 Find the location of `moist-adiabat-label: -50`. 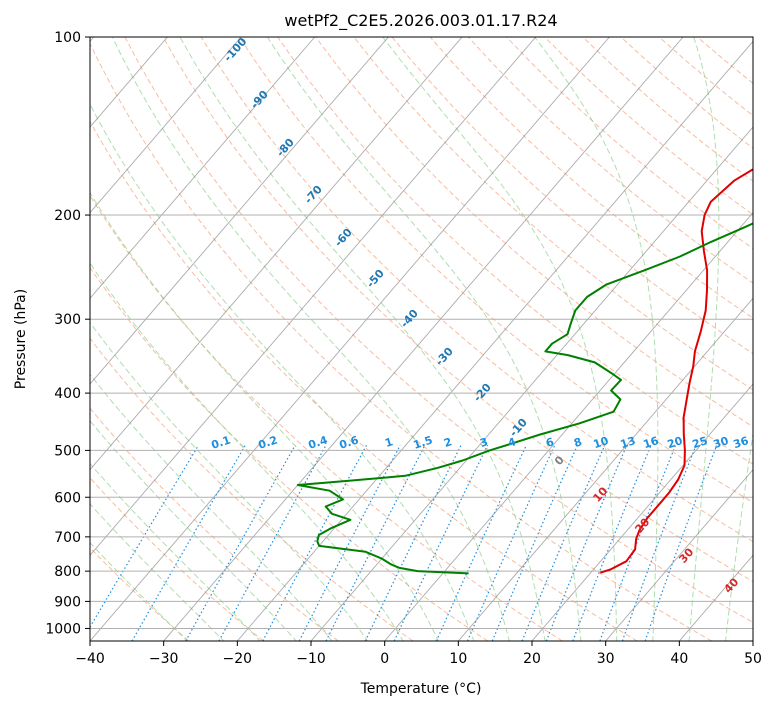

moist-adiabat-label: -50 is located at coordinates (375, 279).